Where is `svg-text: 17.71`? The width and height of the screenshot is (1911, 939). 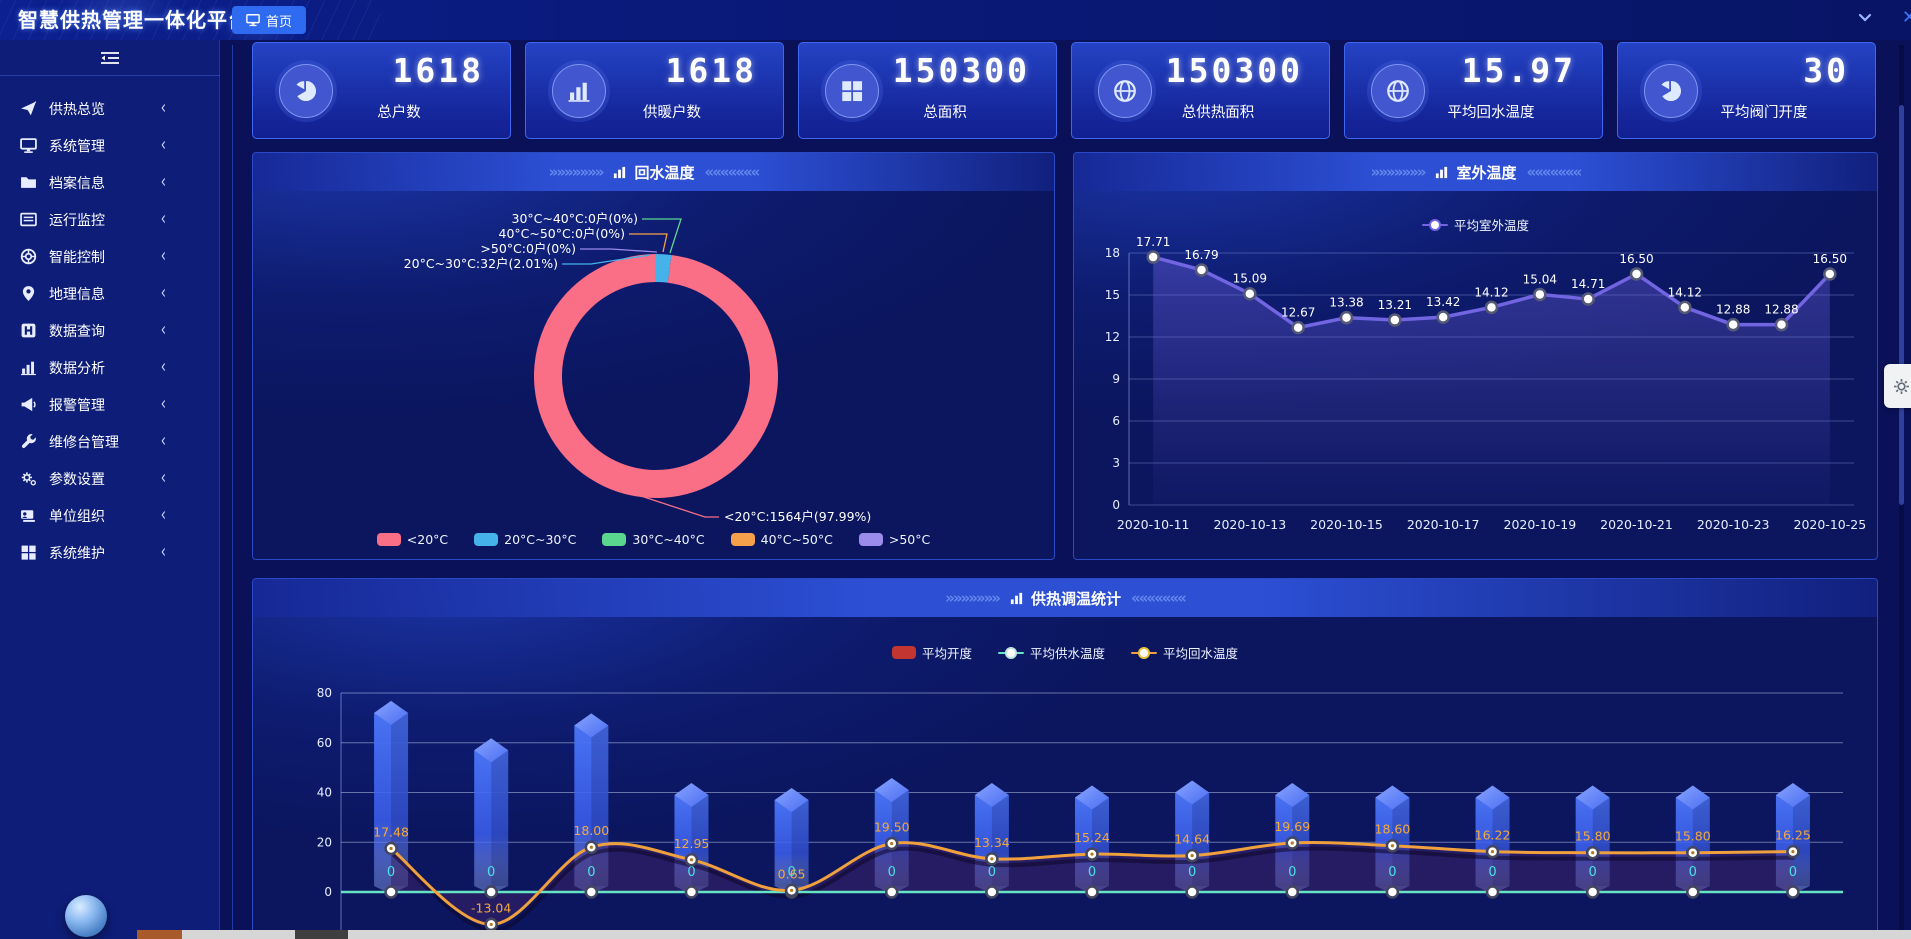
svg-text: 17.71 is located at coordinates (1153, 242).